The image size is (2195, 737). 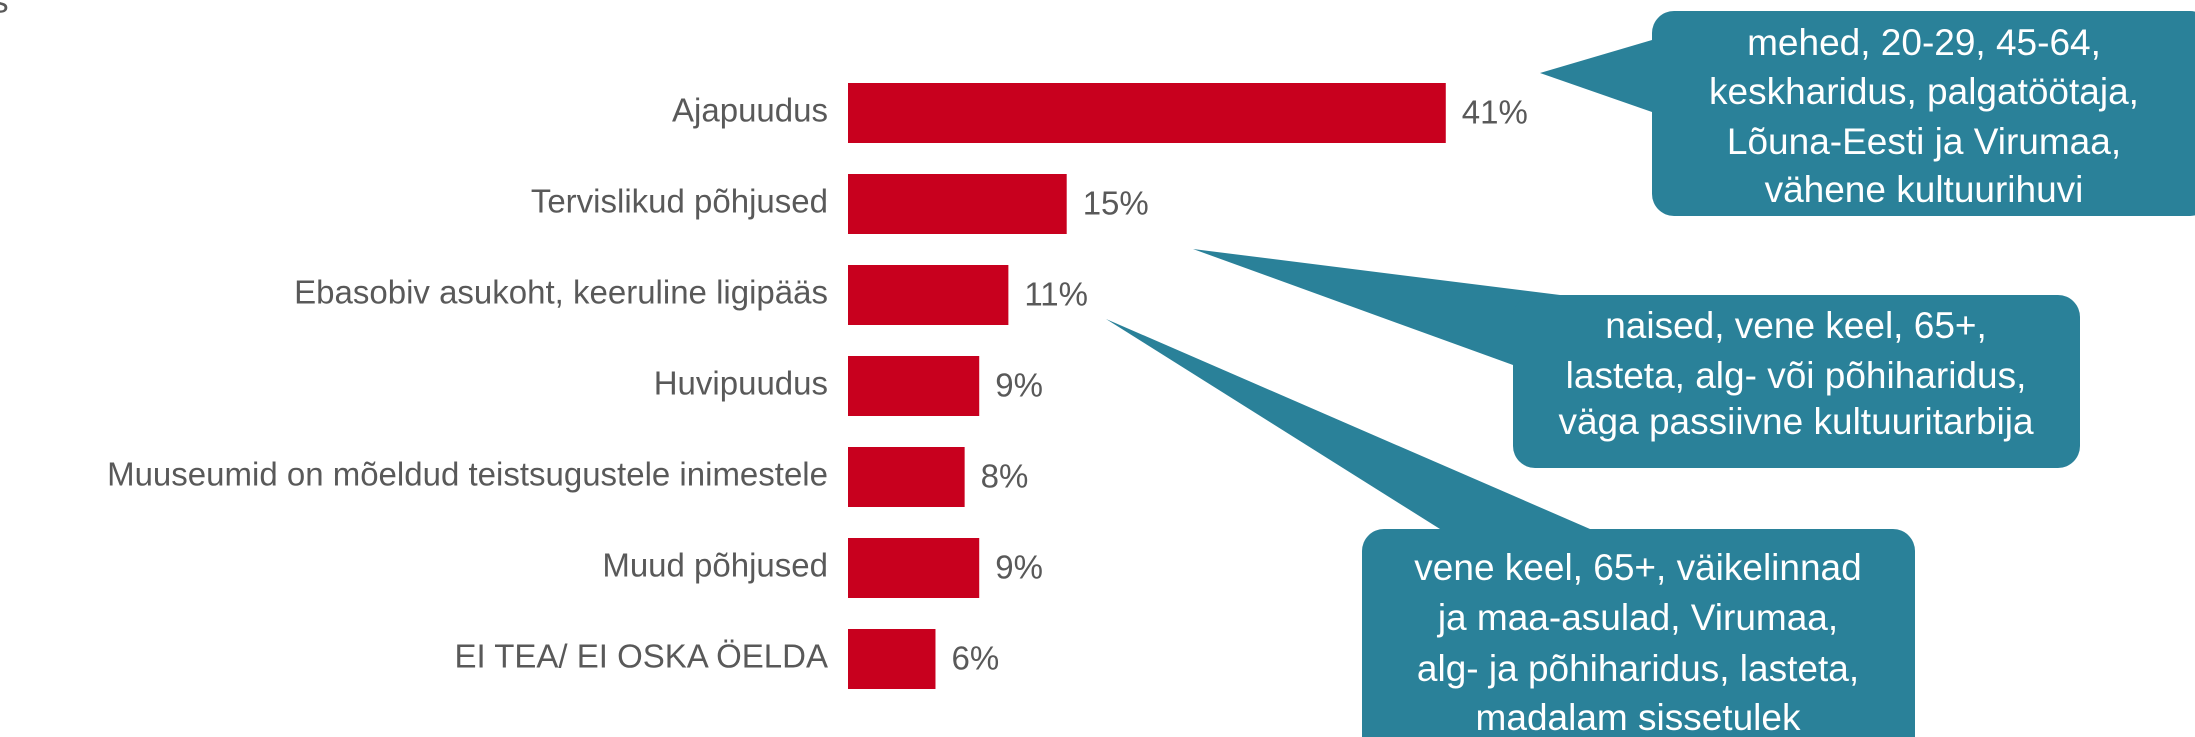 I want to click on callout-text: mehed, 20-29, 45-64,, so click(x=1924, y=42).